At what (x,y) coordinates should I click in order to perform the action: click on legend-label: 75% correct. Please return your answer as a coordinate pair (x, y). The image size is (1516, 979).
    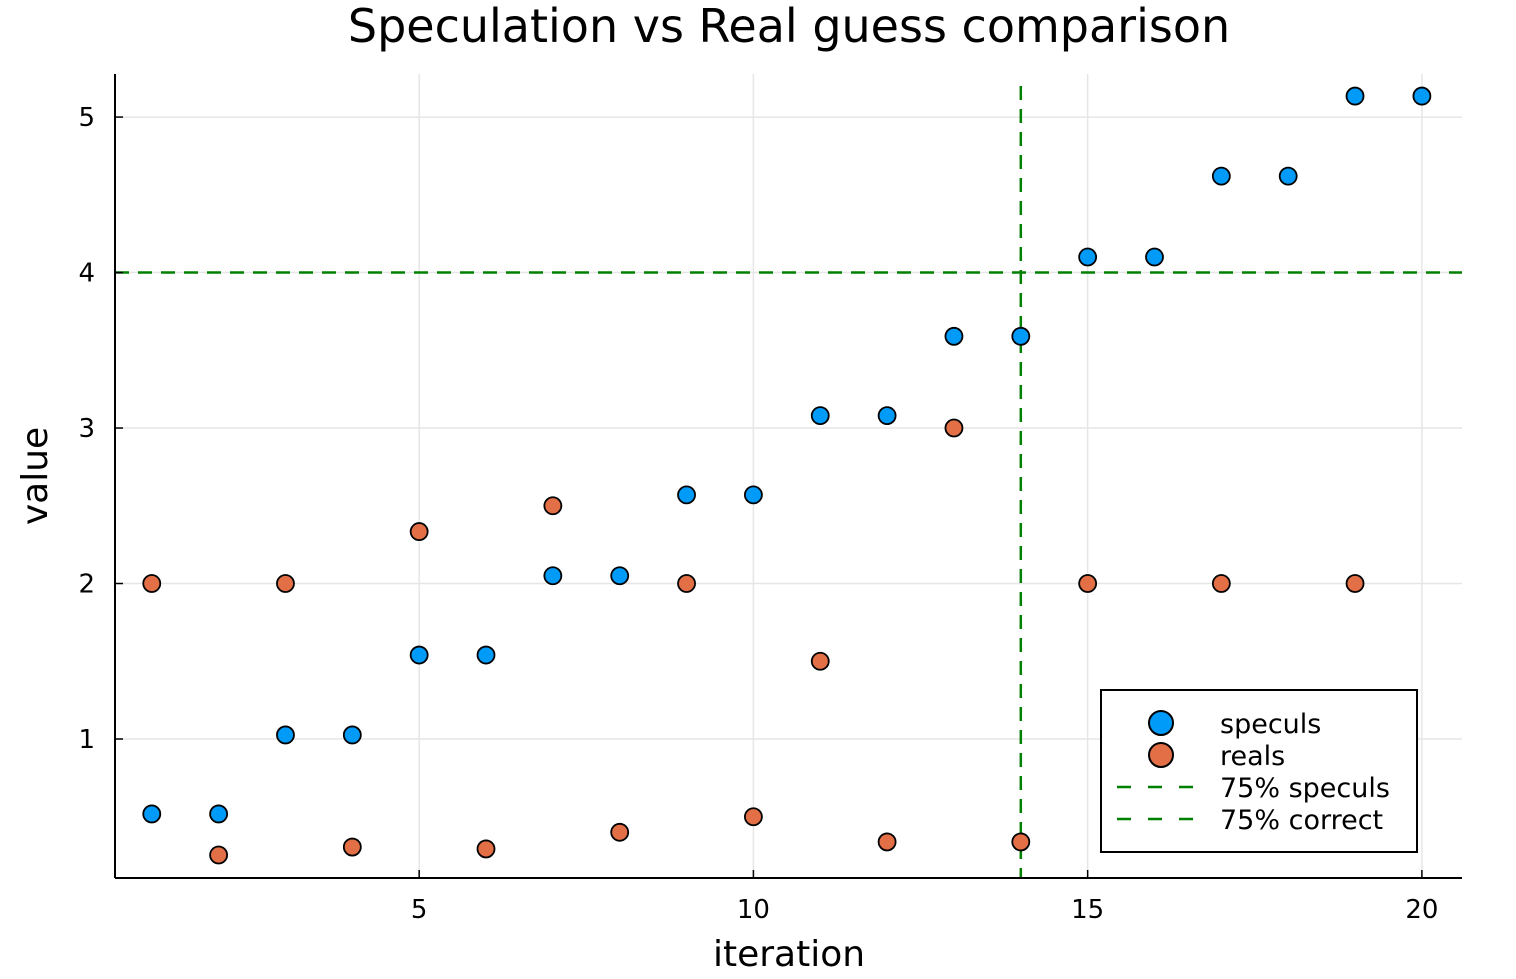
    Looking at the image, I should click on (1301, 820).